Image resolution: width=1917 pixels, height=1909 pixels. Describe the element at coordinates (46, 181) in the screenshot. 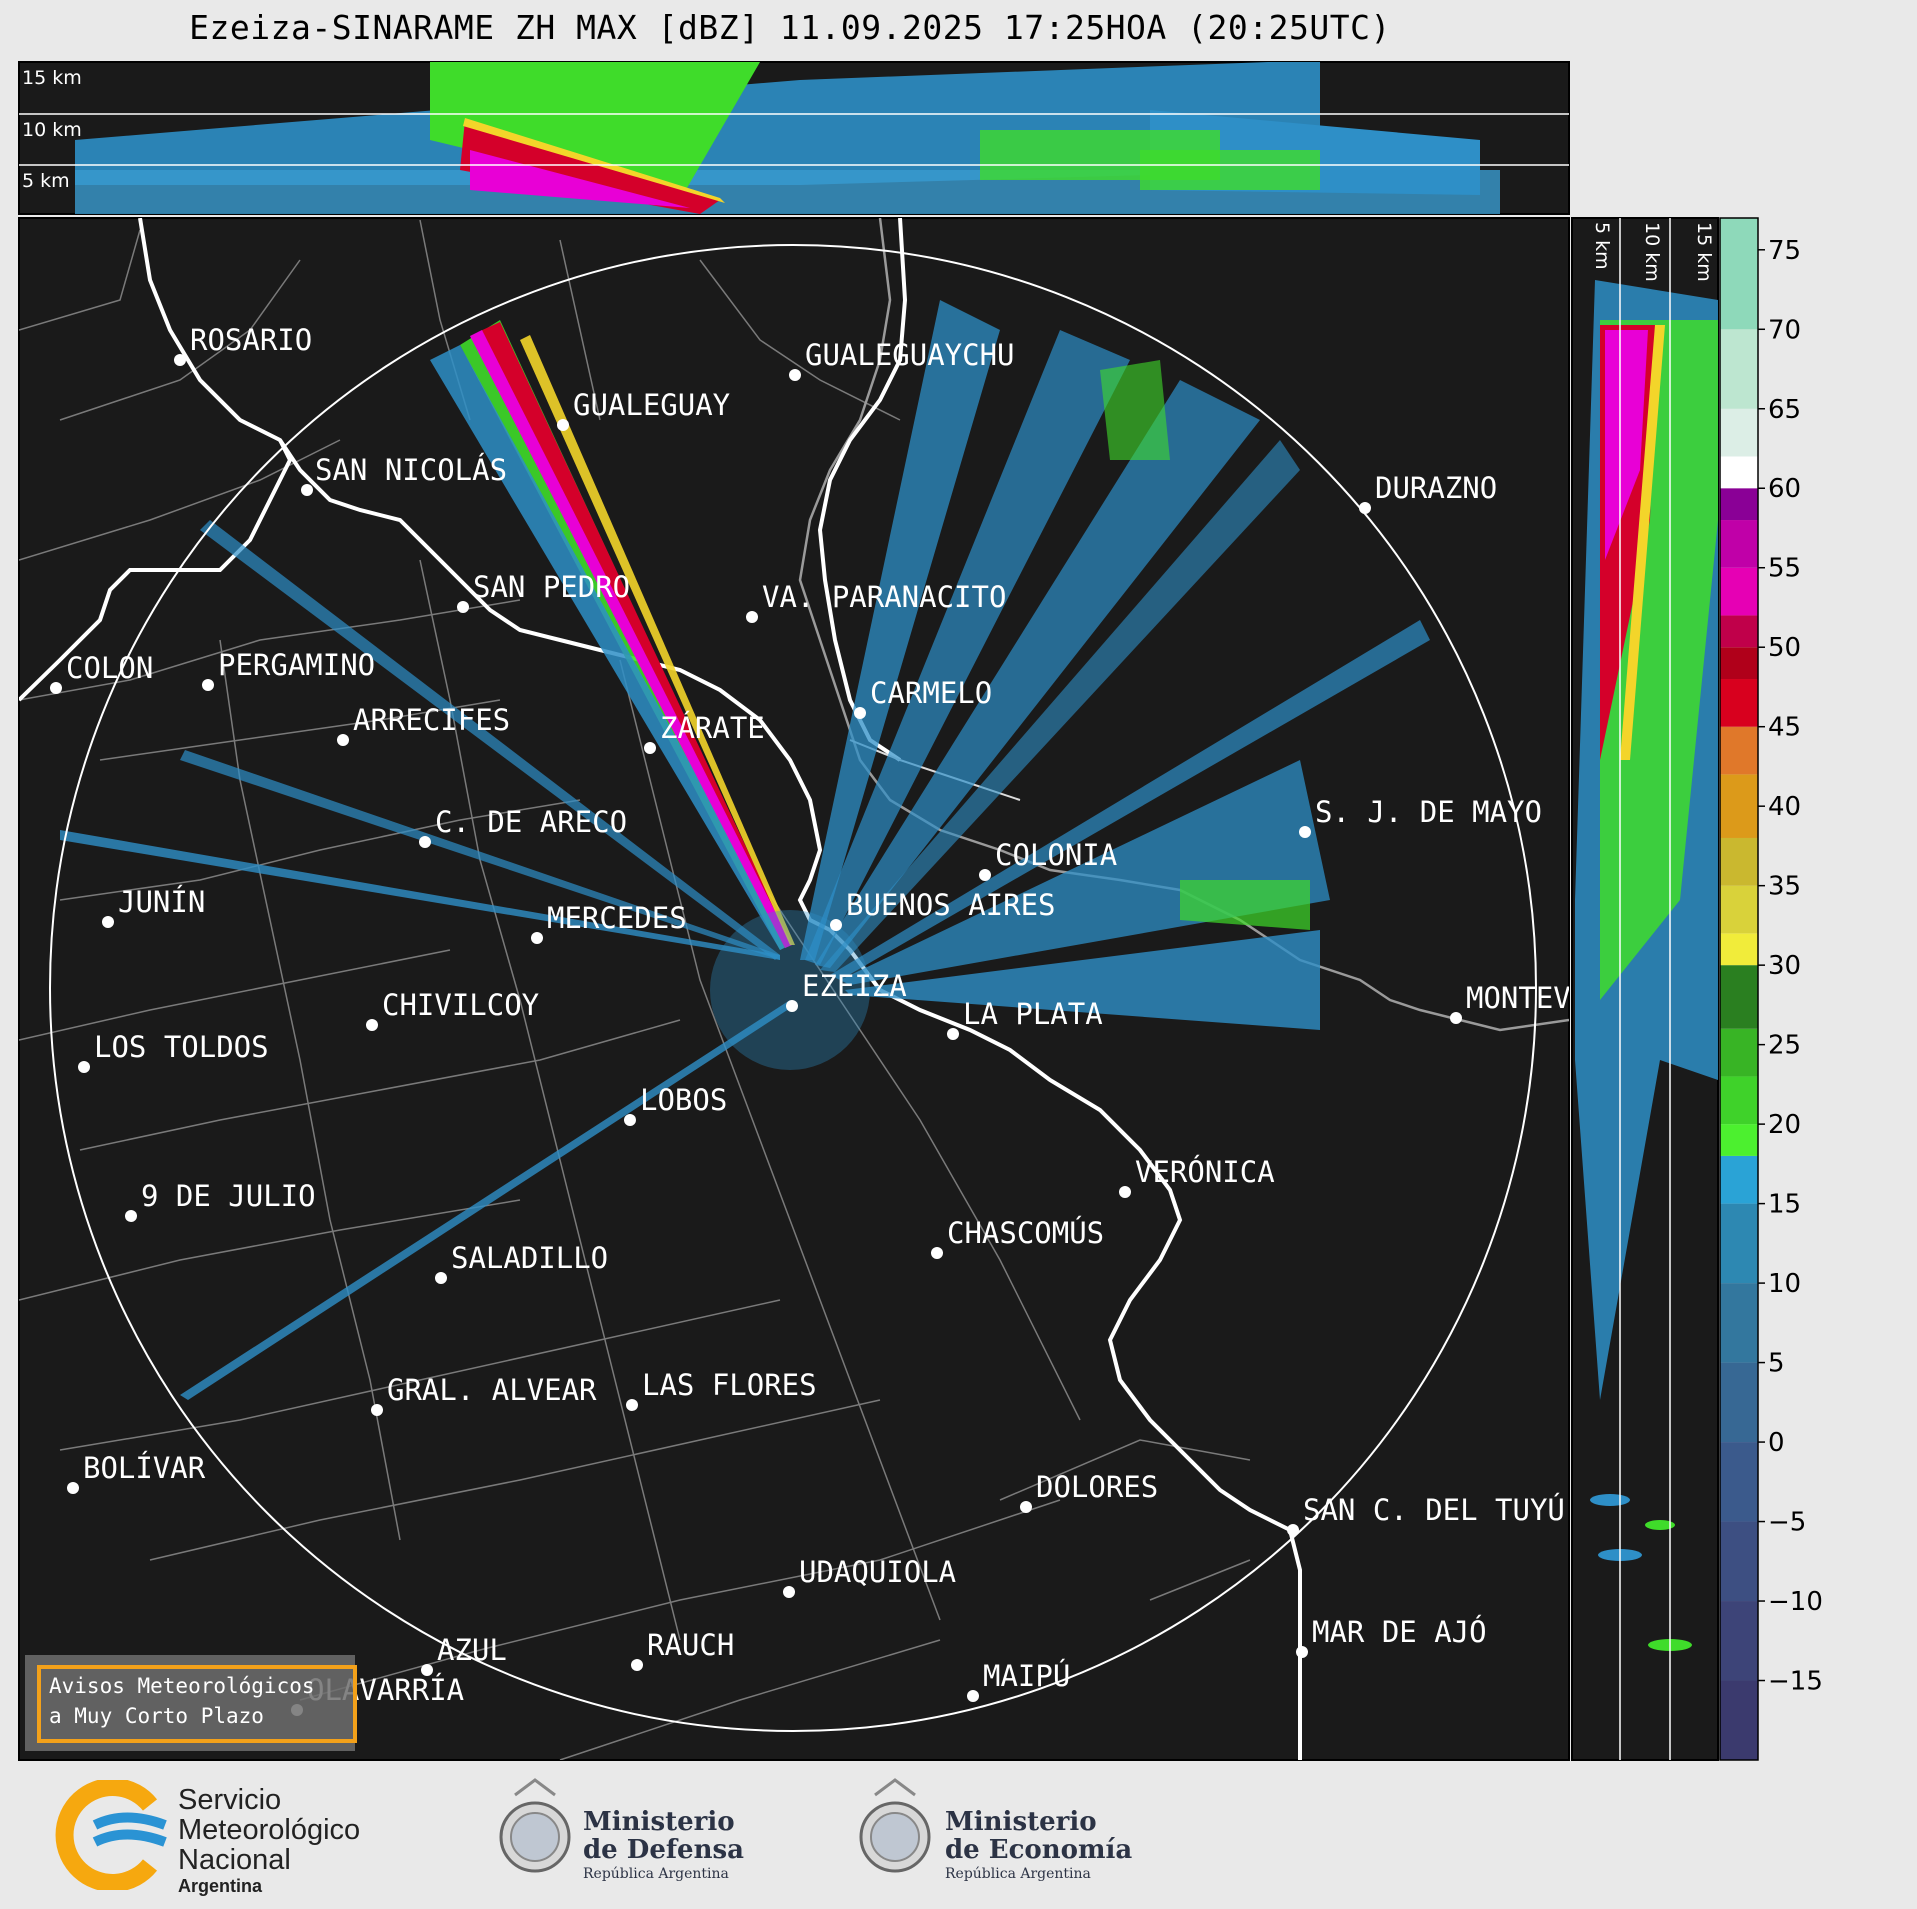

I see `top-height-label-5: 5 km` at that location.